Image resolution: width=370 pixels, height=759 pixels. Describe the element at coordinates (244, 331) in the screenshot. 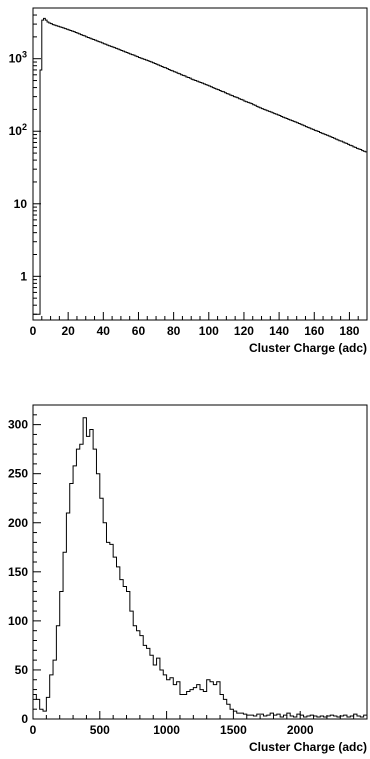

I see `x-tick-label: 120` at that location.